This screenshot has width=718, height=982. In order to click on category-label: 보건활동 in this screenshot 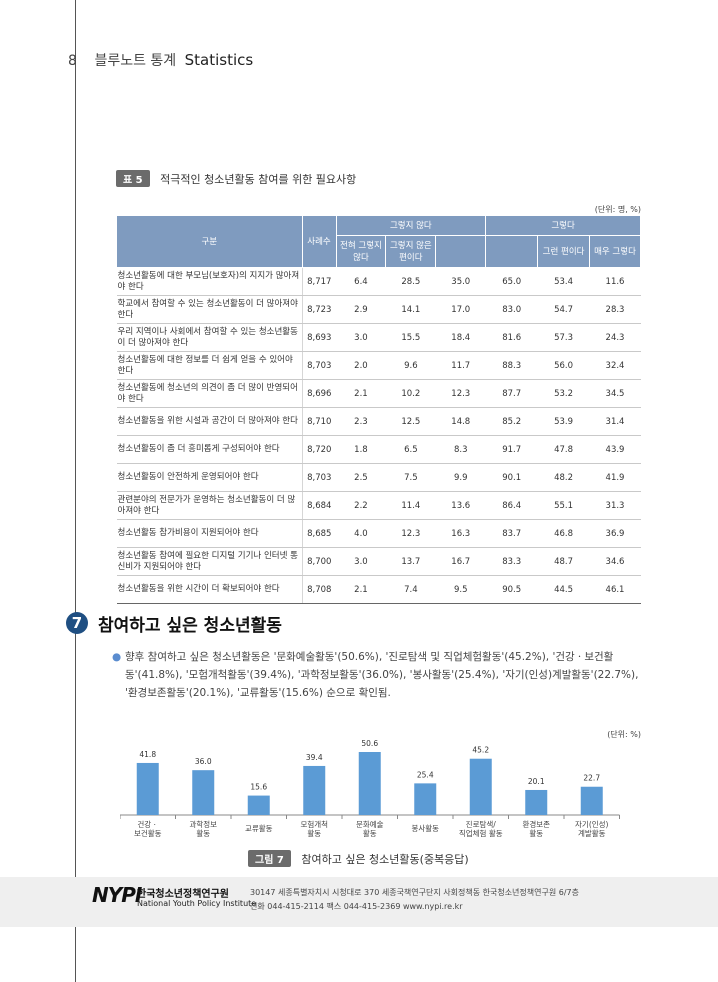, I will do `click(148, 833)`.